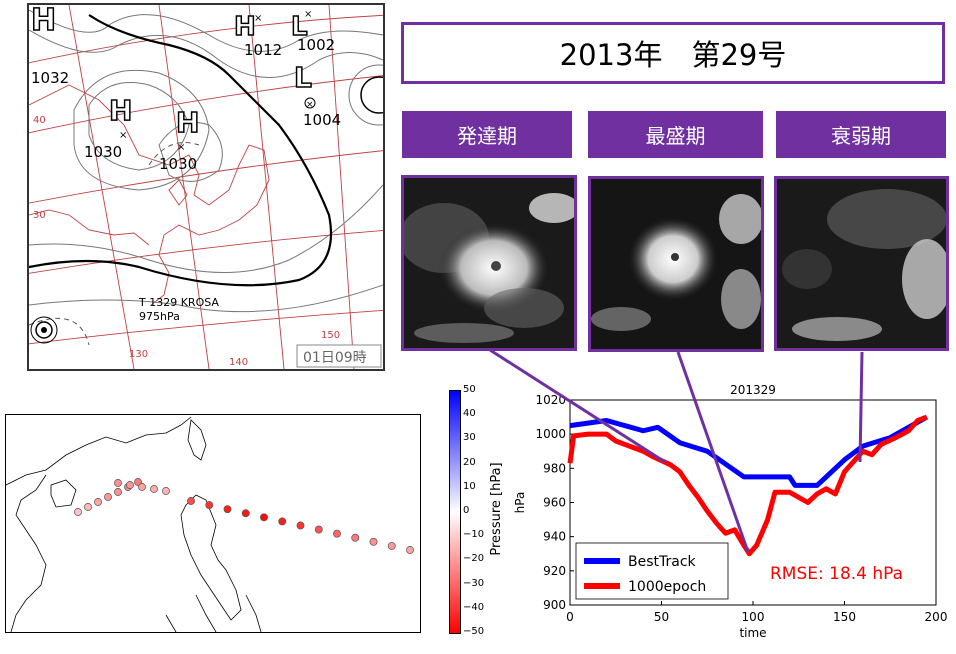  I want to click on y-tick-label: 980, so click(554, 468).